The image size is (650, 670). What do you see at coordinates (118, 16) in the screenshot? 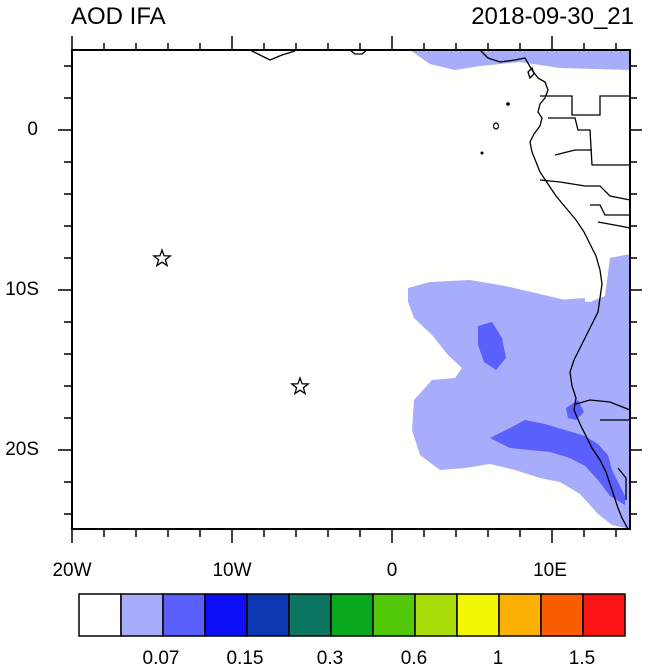
I see `map-title: AOD IFA` at bounding box center [118, 16].